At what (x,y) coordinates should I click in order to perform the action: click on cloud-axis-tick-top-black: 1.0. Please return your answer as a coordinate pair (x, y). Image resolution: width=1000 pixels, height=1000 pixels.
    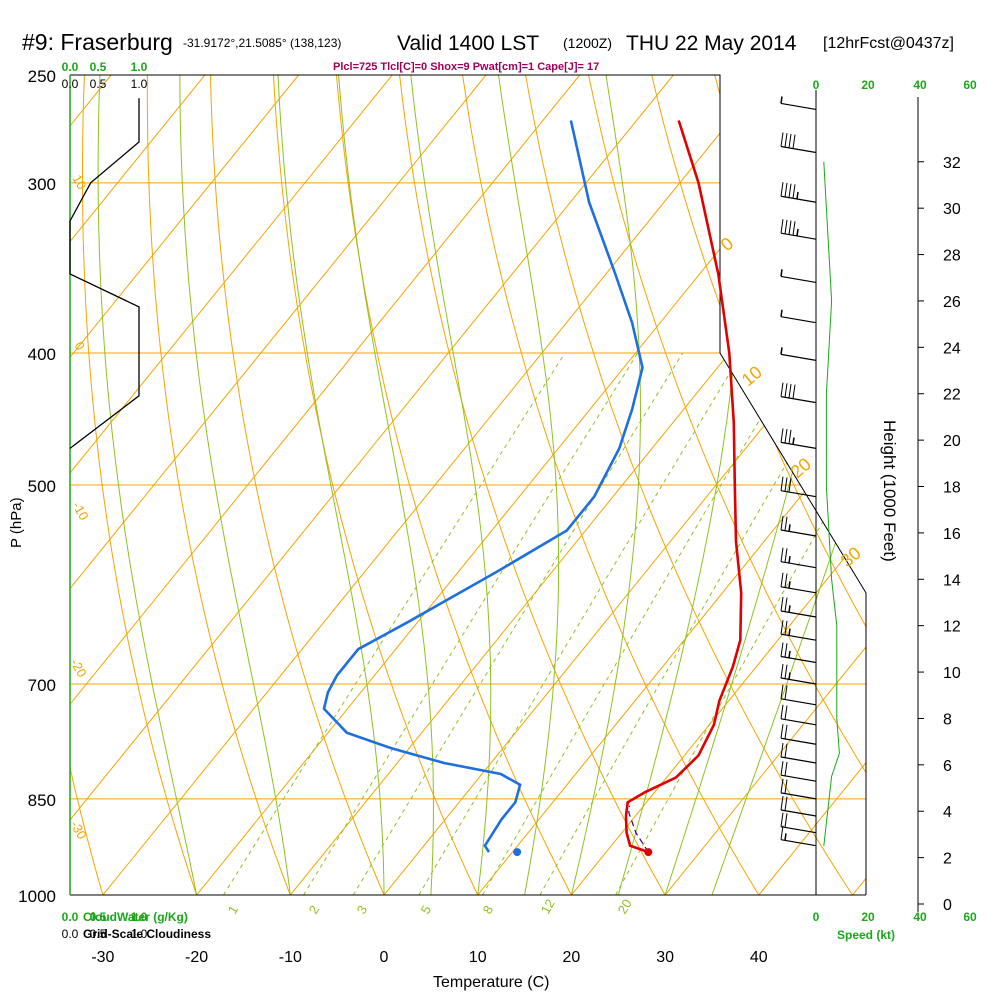
    Looking at the image, I should click on (139, 84).